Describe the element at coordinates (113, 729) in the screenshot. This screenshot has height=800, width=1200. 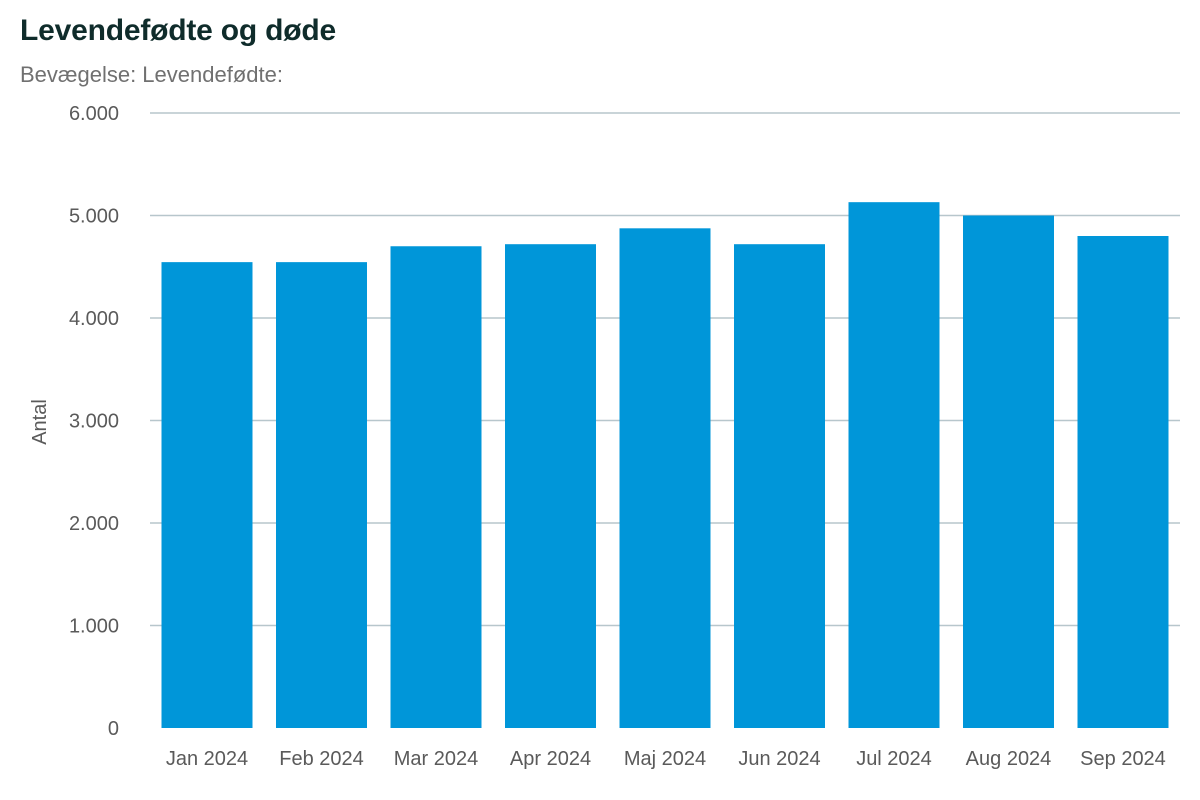
I see `y-tick-label: 0` at that location.